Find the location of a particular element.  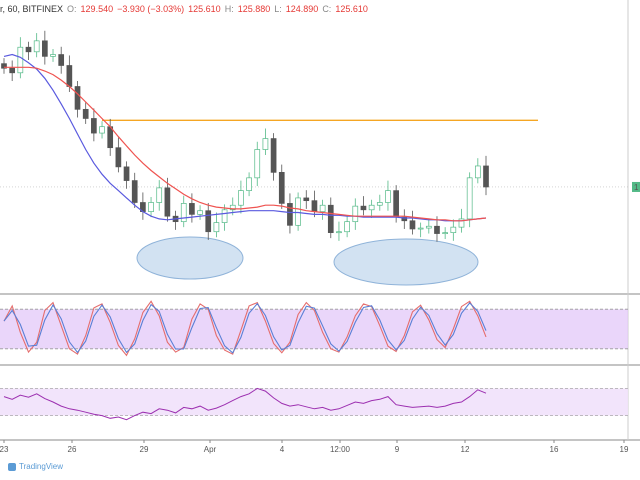

stoch-band is located at coordinates (314, 329).